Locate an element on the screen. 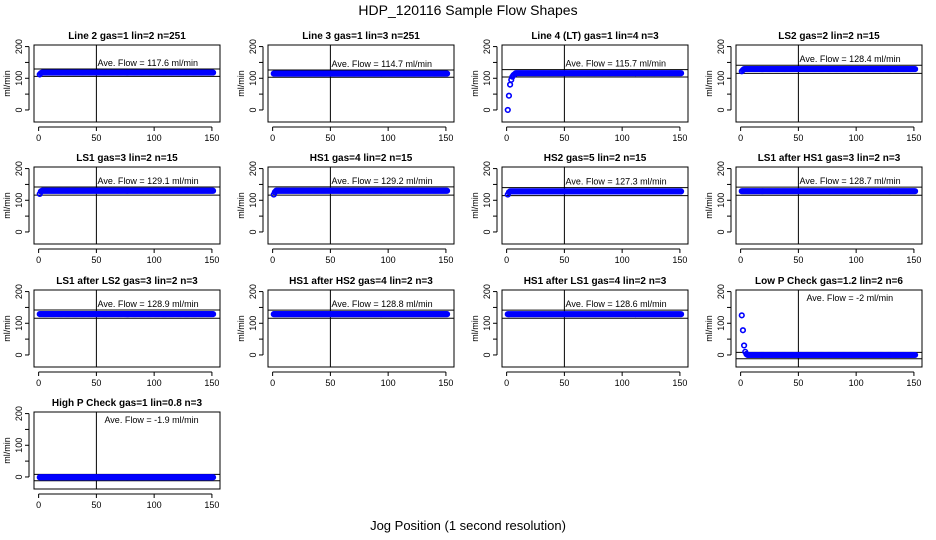 This screenshot has height=540, width=936. panel-title: LS1 after LS2 gas=3 lin=2 n=3 is located at coordinates (127, 281).